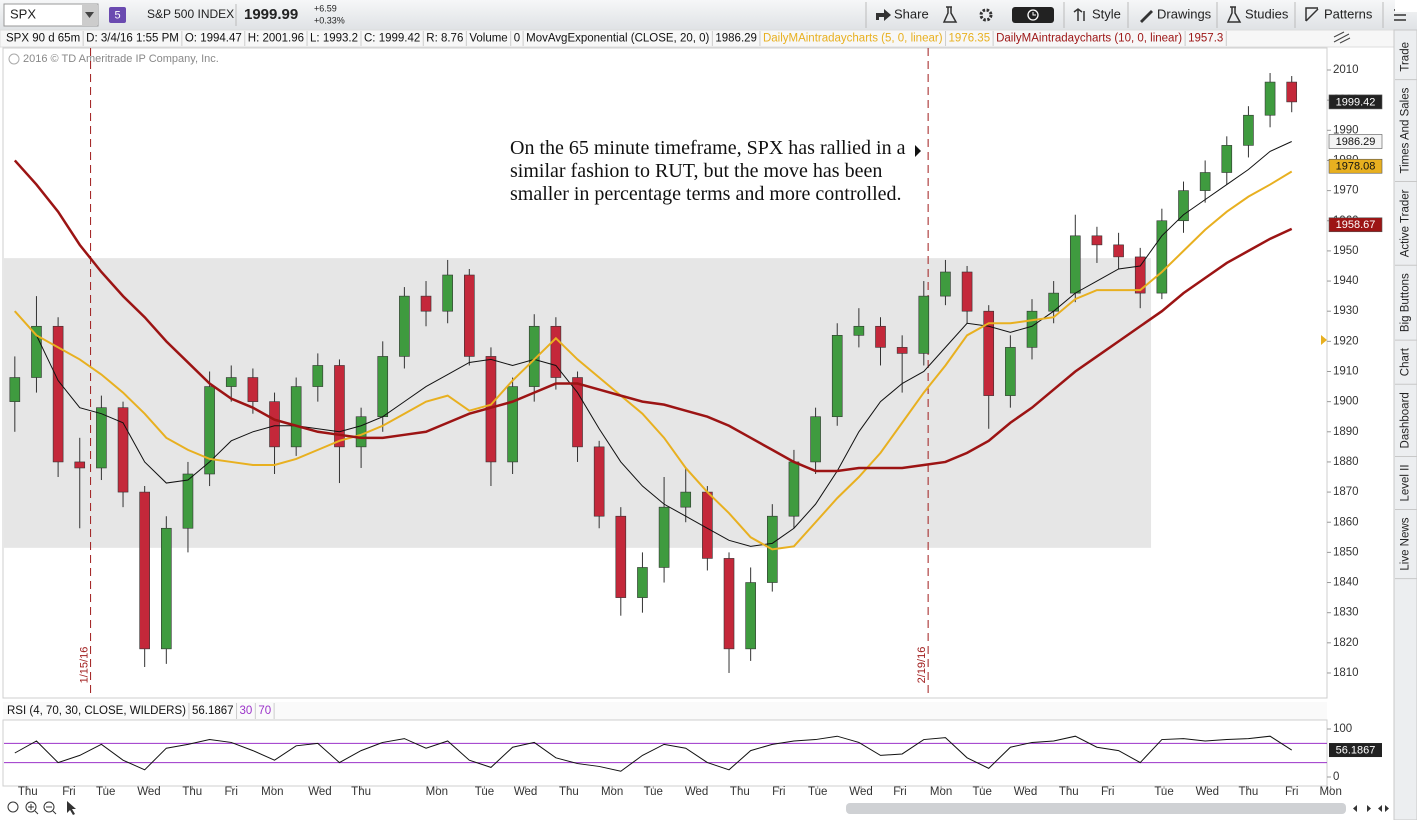  What do you see at coordinates (665, 711) in the screenshot?
I see `rsi-header` at bounding box center [665, 711].